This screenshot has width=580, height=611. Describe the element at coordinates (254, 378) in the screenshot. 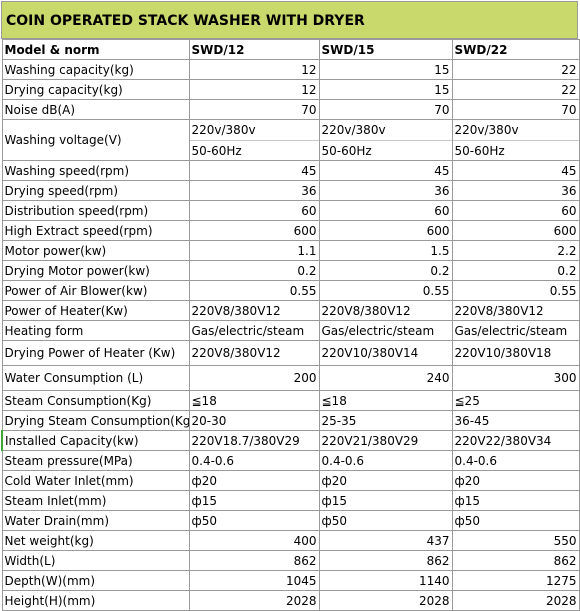

I see `row-value: 200` at that location.